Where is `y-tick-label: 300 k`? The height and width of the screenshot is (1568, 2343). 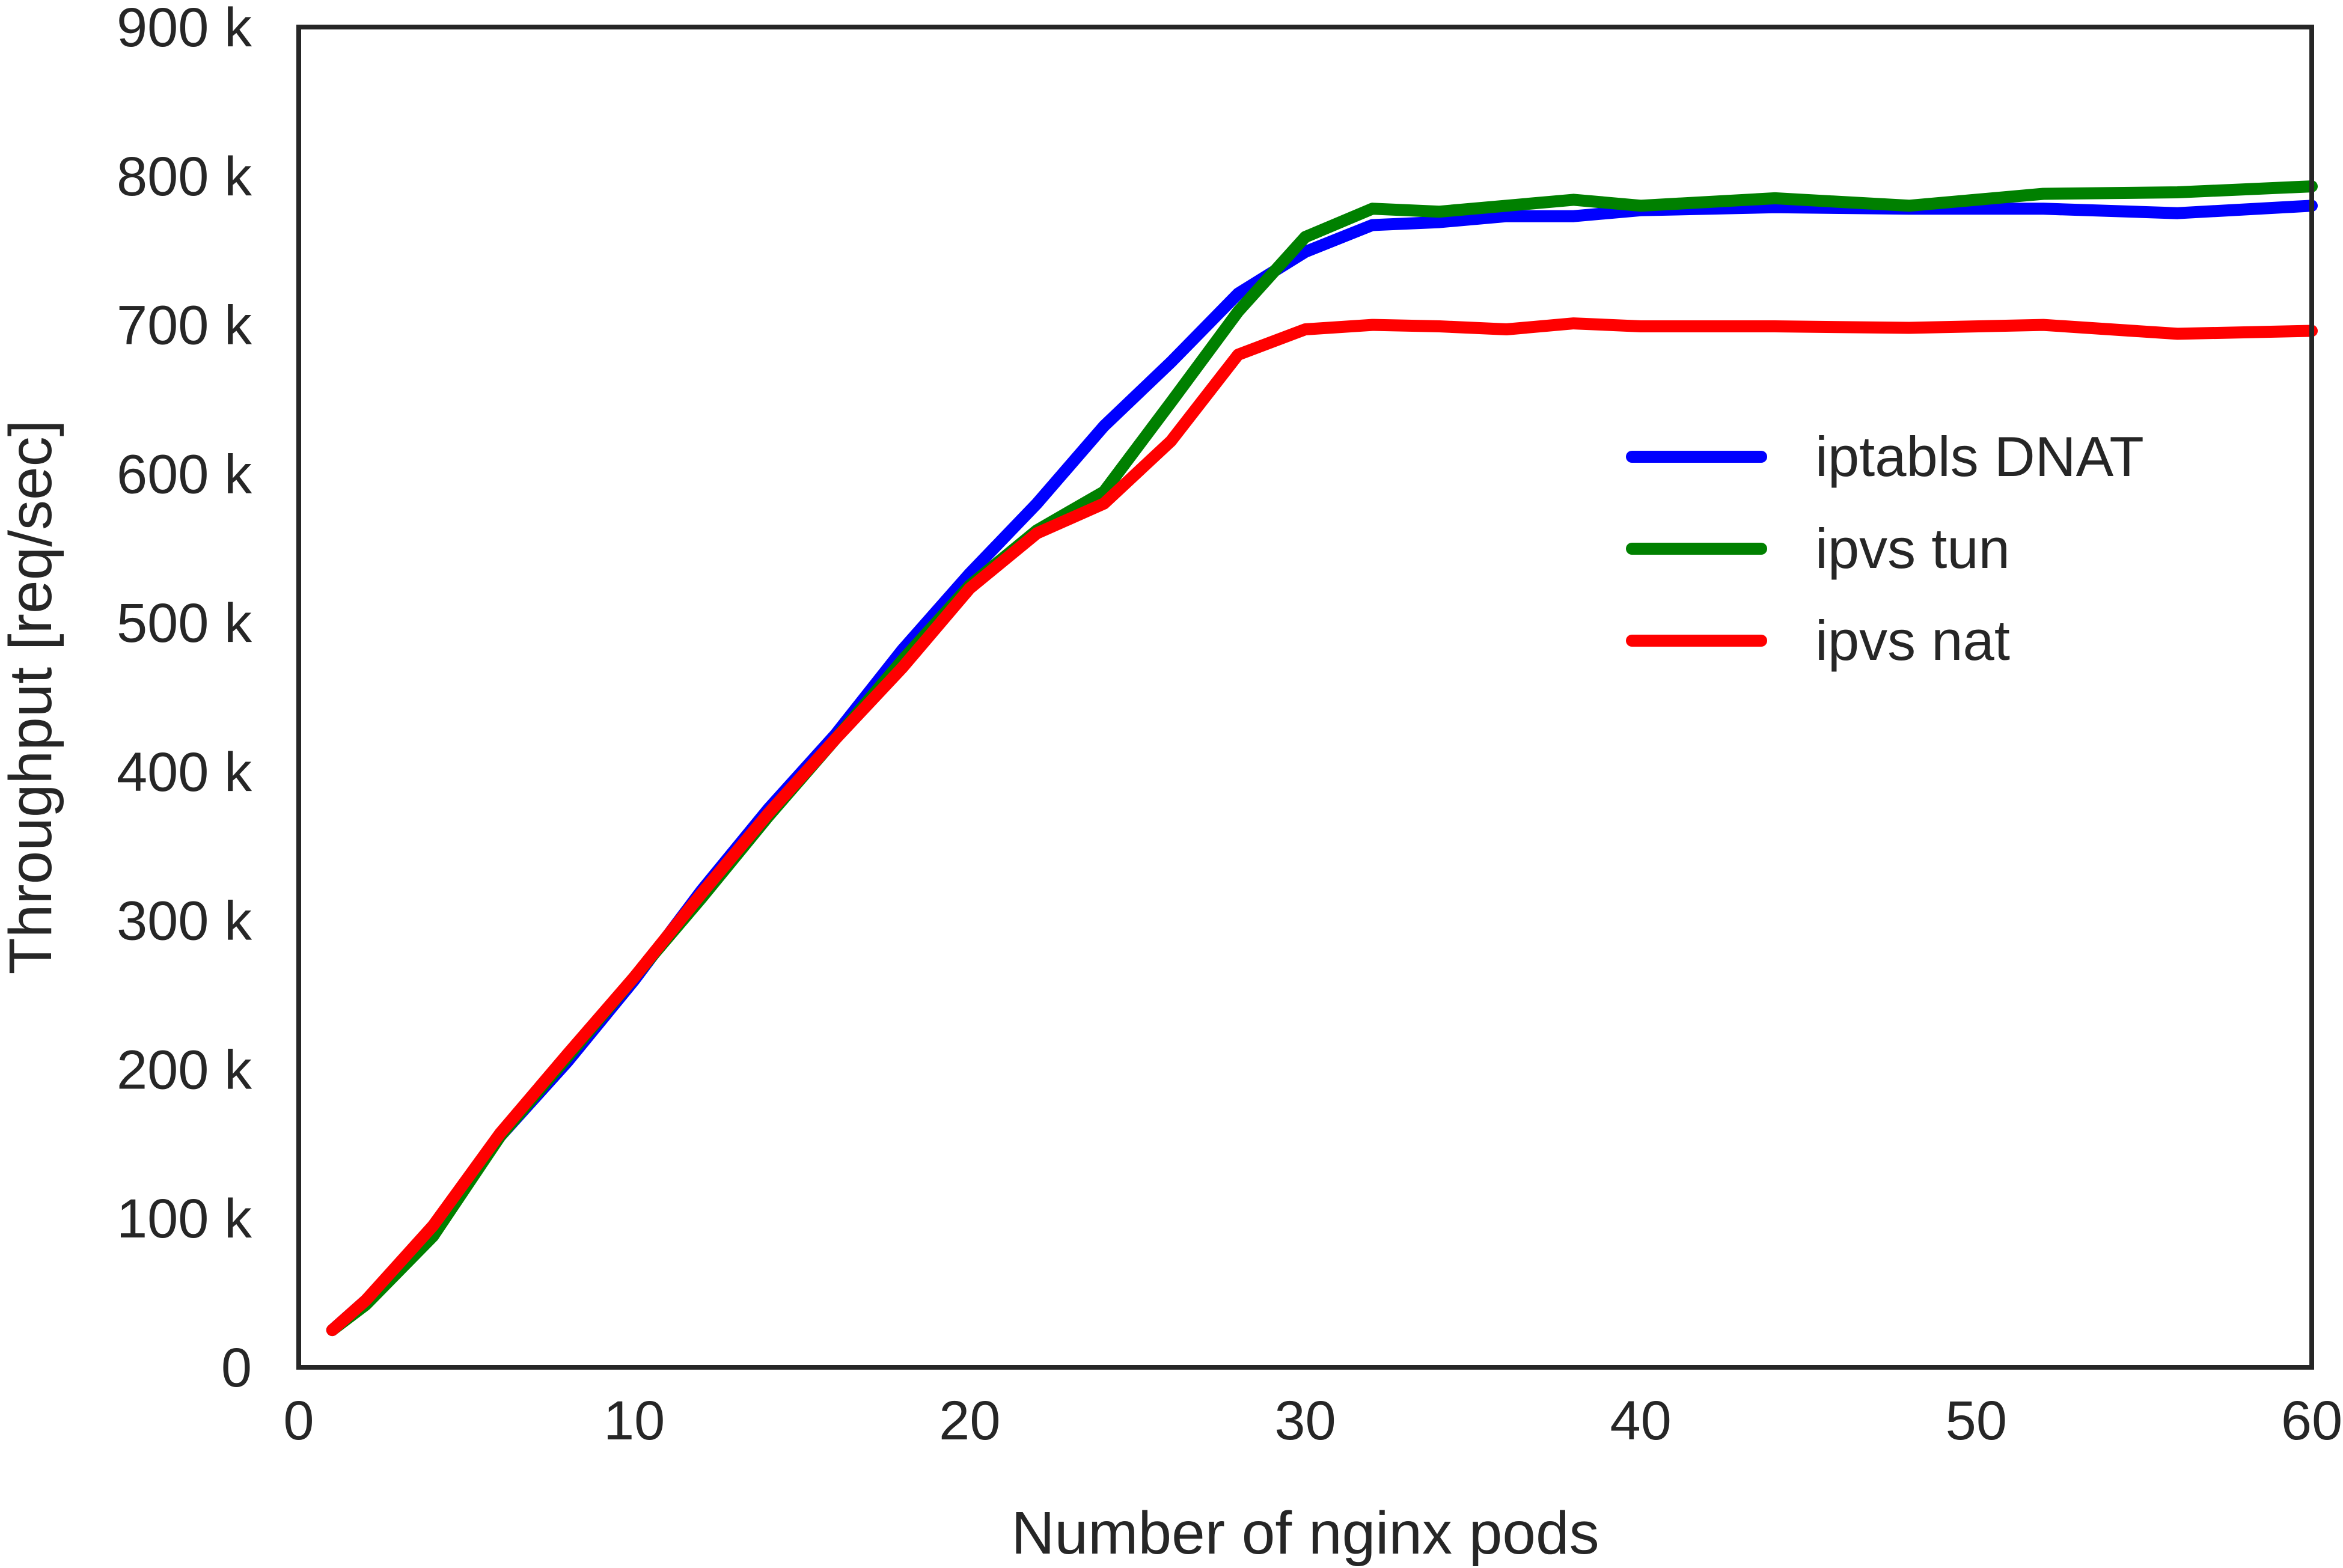 y-tick-label: 300 k is located at coordinates (184, 921).